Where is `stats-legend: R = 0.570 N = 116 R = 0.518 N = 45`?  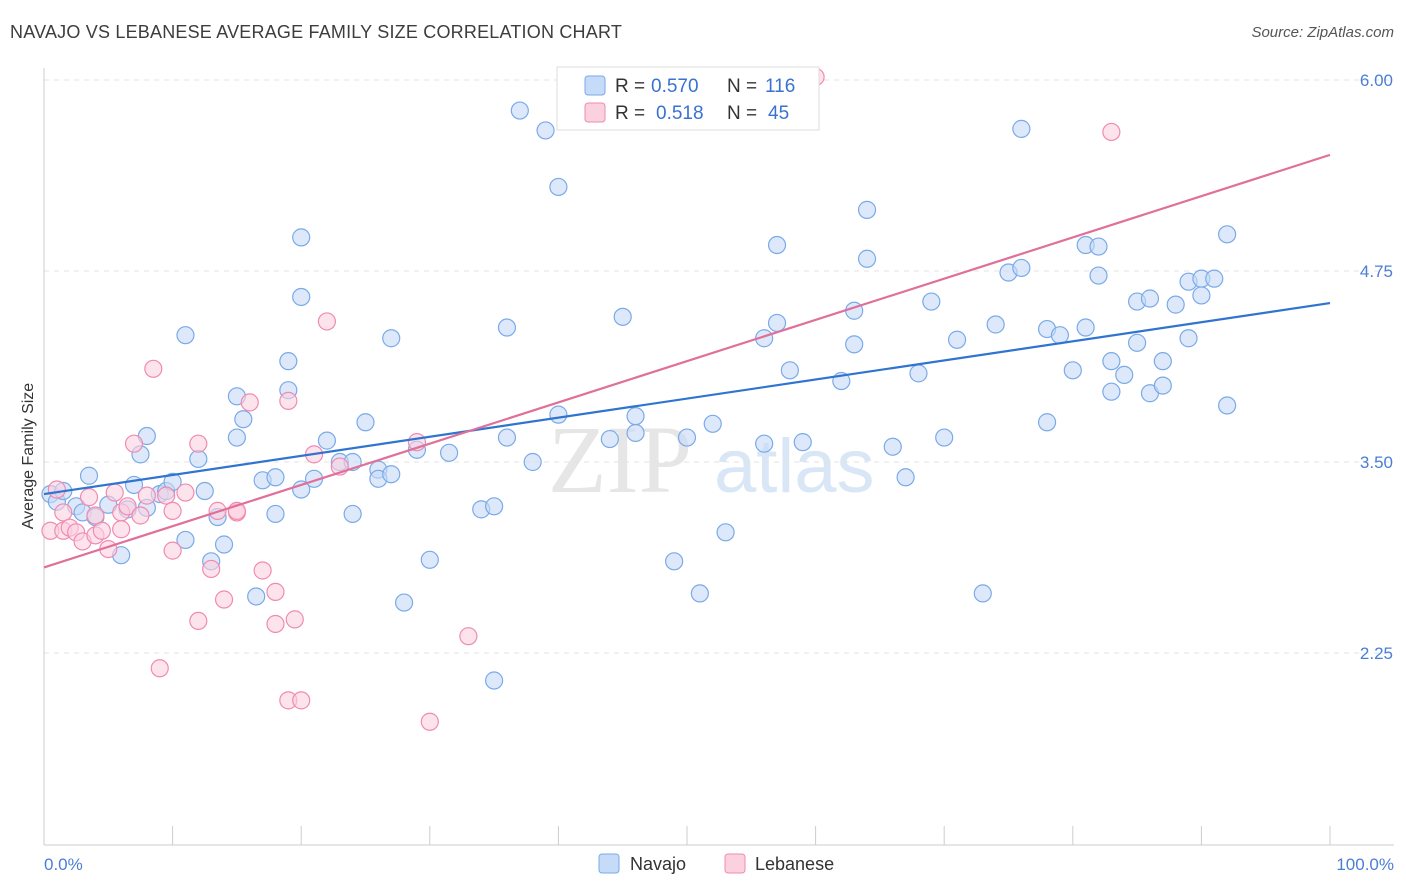 stats-legend: R = 0.570 N = 116 R = 0.518 N = 45 is located at coordinates (688, 98).